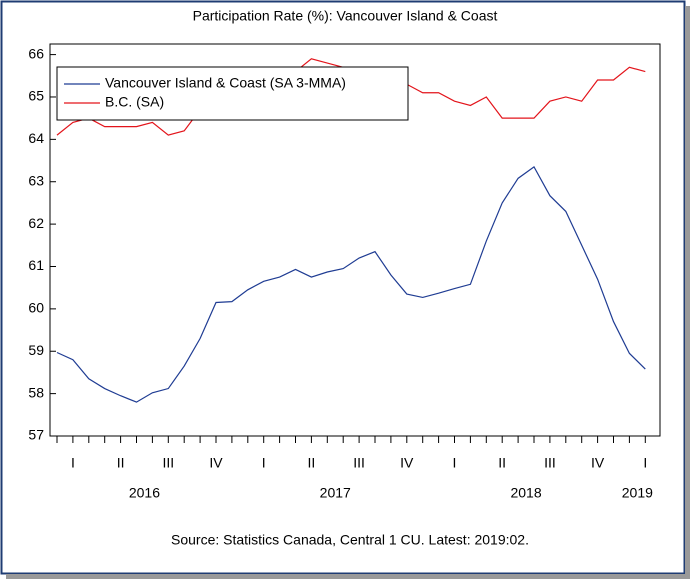  I want to click on y-tick-label: 58, so click(36, 392).